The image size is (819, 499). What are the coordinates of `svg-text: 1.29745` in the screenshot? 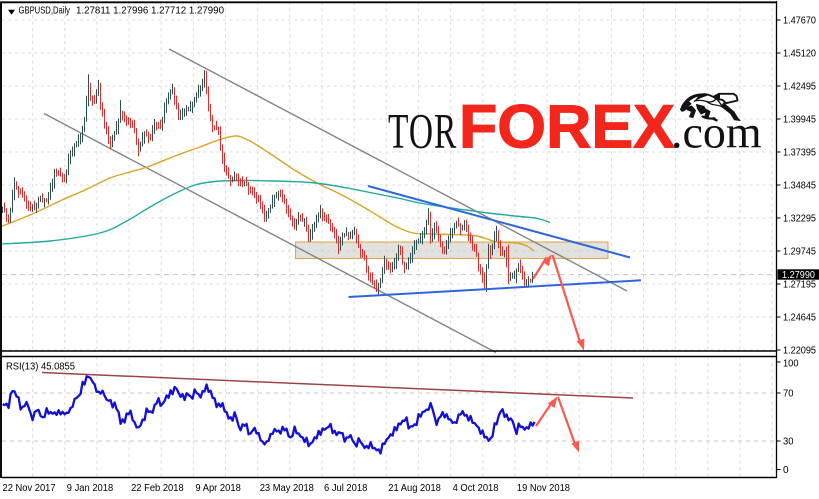 It's located at (799, 252).